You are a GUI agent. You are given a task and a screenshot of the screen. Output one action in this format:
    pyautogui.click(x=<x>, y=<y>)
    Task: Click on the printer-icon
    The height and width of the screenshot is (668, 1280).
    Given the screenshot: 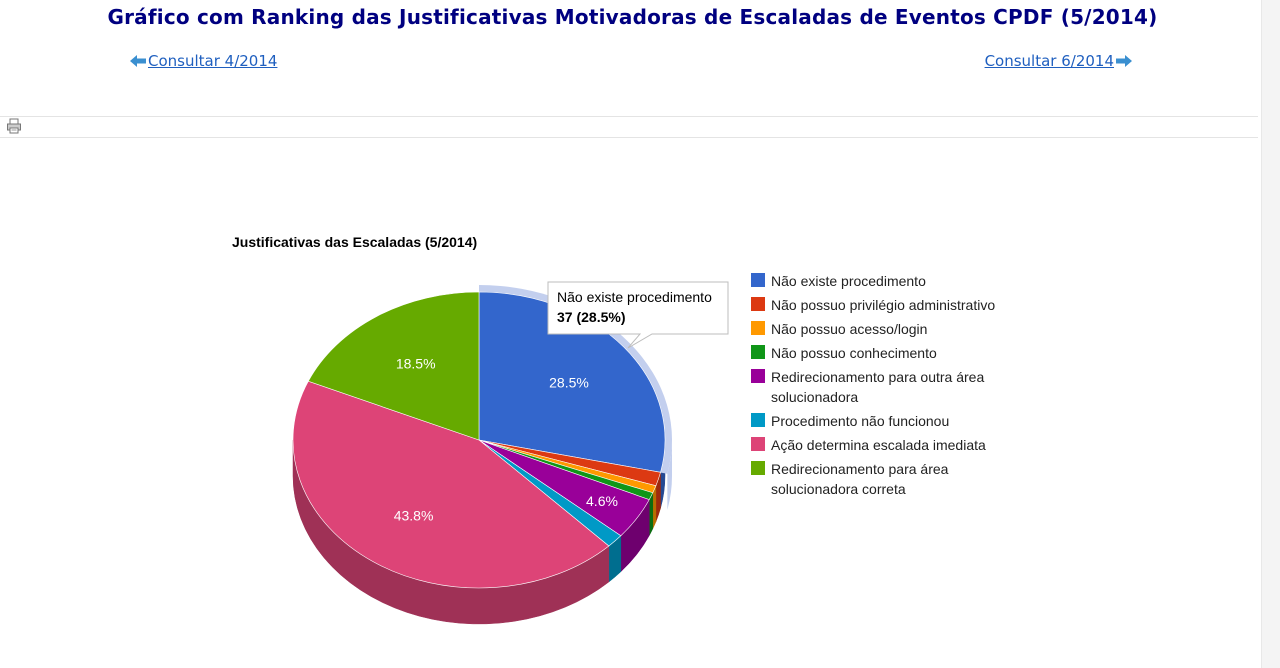 What is the action you would take?
    pyautogui.click(x=14, y=126)
    